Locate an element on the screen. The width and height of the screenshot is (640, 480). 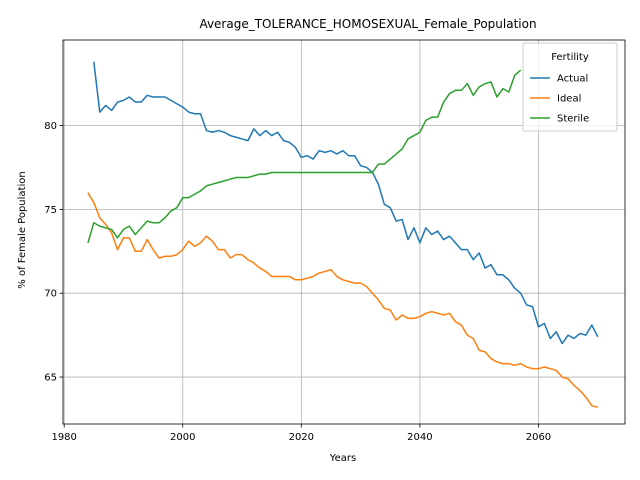
y-axis-label: % of Female Population is located at coordinates (22, 229).